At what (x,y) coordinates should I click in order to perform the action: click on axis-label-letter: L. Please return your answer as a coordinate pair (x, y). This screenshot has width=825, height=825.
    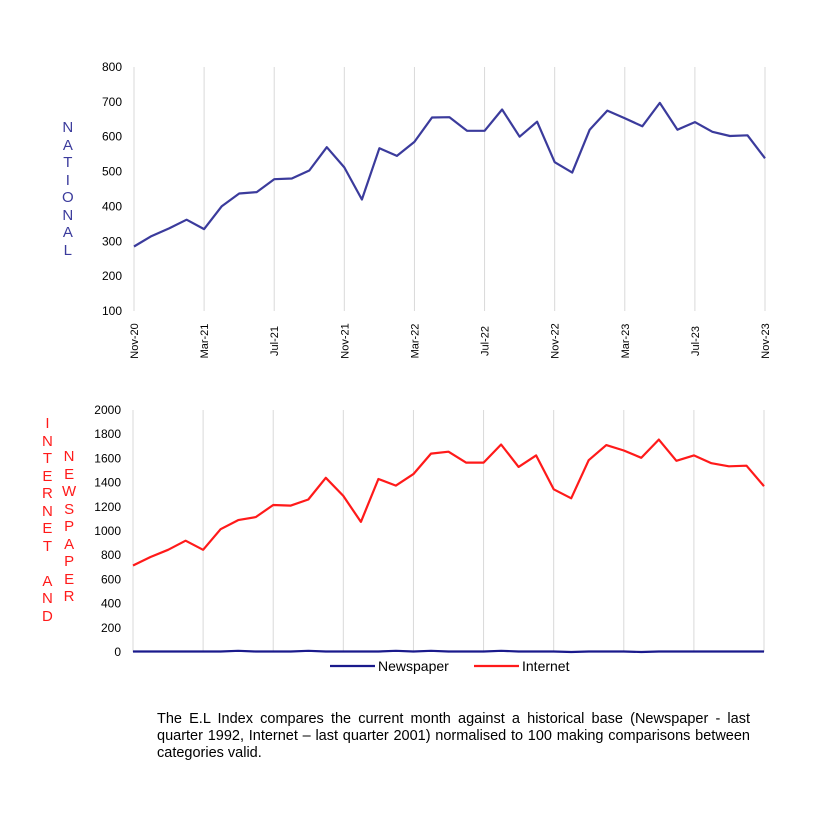
    Looking at the image, I should click on (67, 250).